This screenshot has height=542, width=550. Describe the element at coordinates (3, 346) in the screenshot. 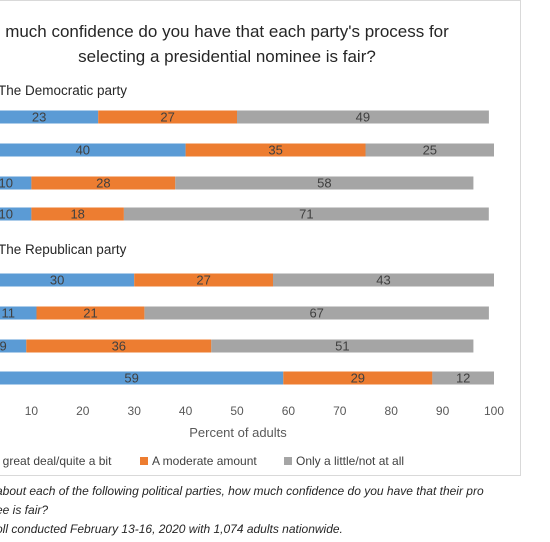

I see `bar-value-label: 9` at that location.